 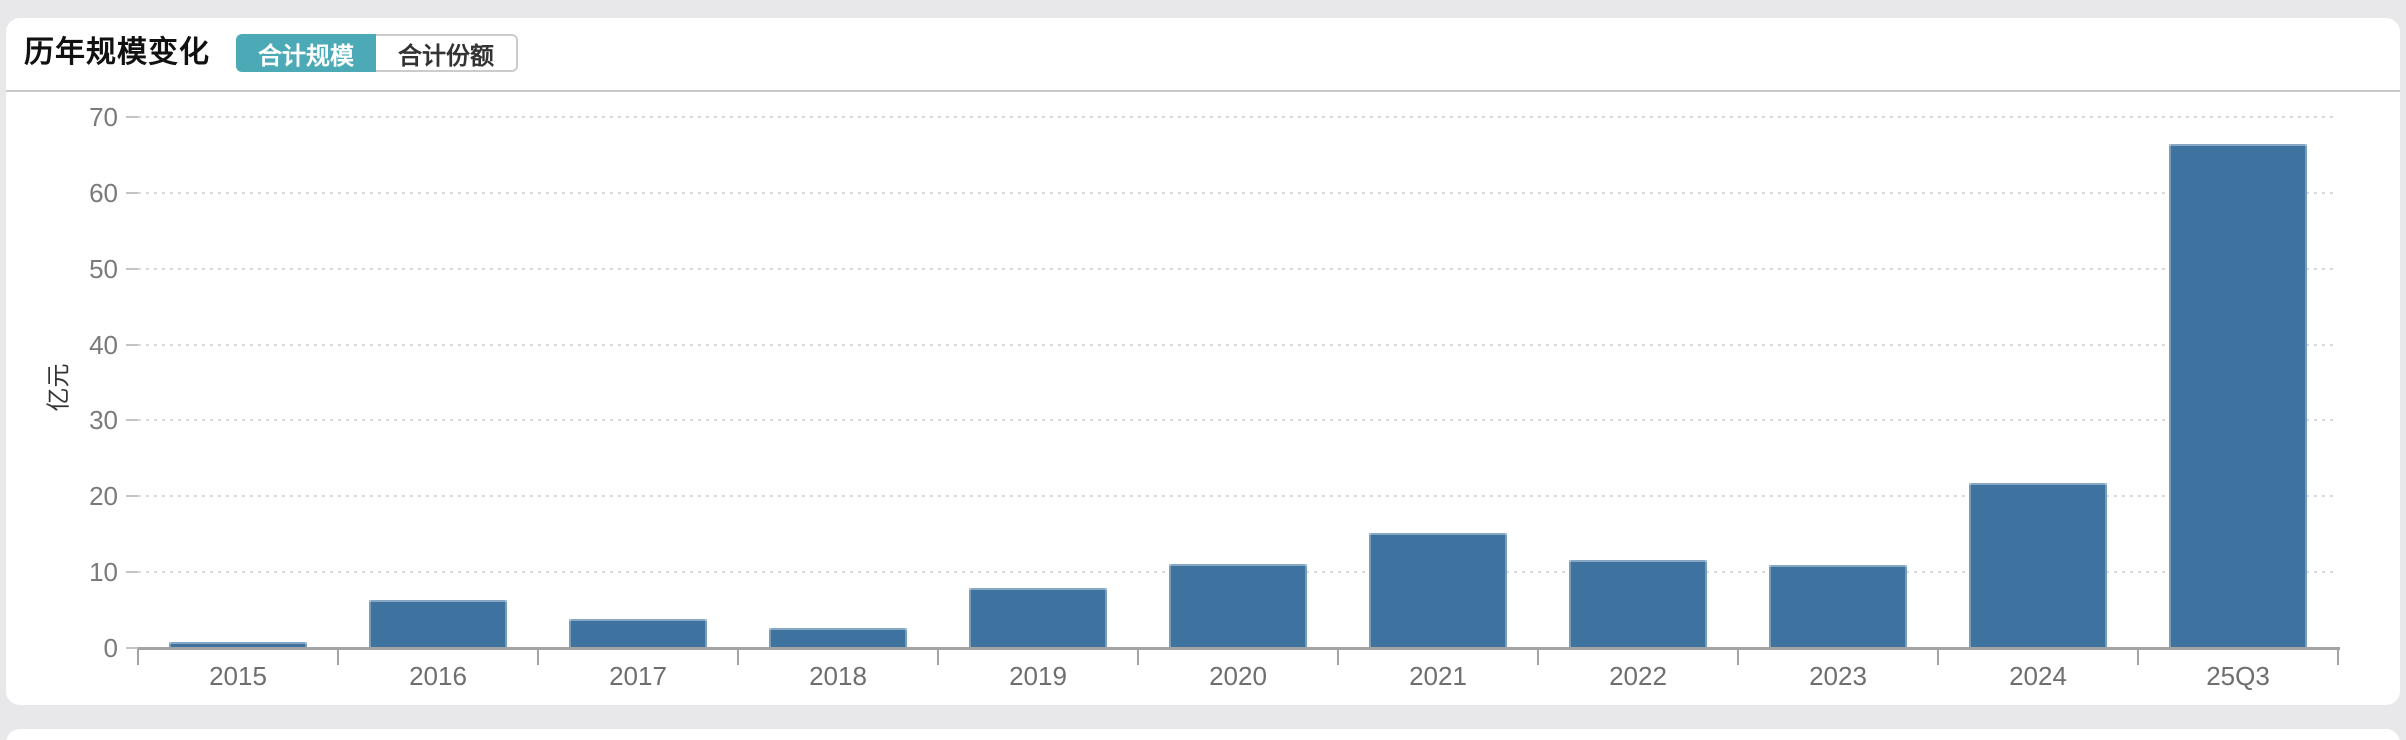 What do you see at coordinates (1838, 676) in the screenshot?
I see `x-axis-label-2023: 2023` at bounding box center [1838, 676].